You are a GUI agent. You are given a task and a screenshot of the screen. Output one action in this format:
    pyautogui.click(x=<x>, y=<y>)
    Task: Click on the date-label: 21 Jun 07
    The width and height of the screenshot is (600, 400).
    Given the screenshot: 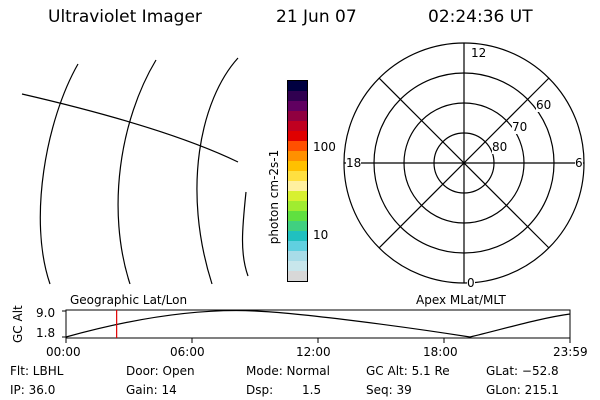 What is the action you would take?
    pyautogui.click(x=316, y=17)
    